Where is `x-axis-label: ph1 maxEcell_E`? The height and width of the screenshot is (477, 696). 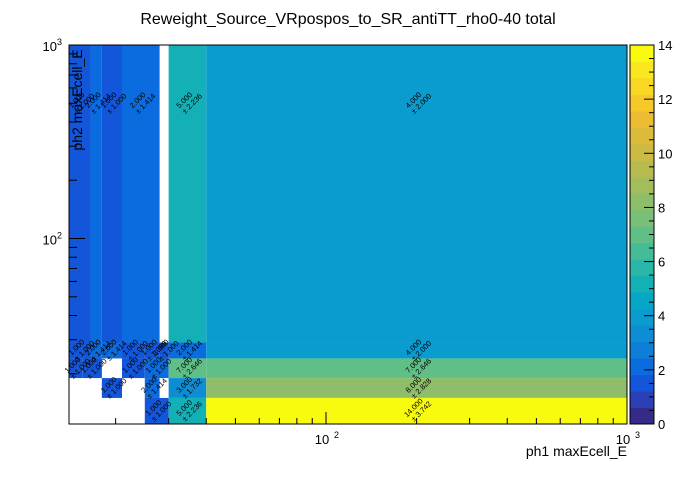 x-axis-label: ph1 maxEcell_E is located at coordinates (576, 451).